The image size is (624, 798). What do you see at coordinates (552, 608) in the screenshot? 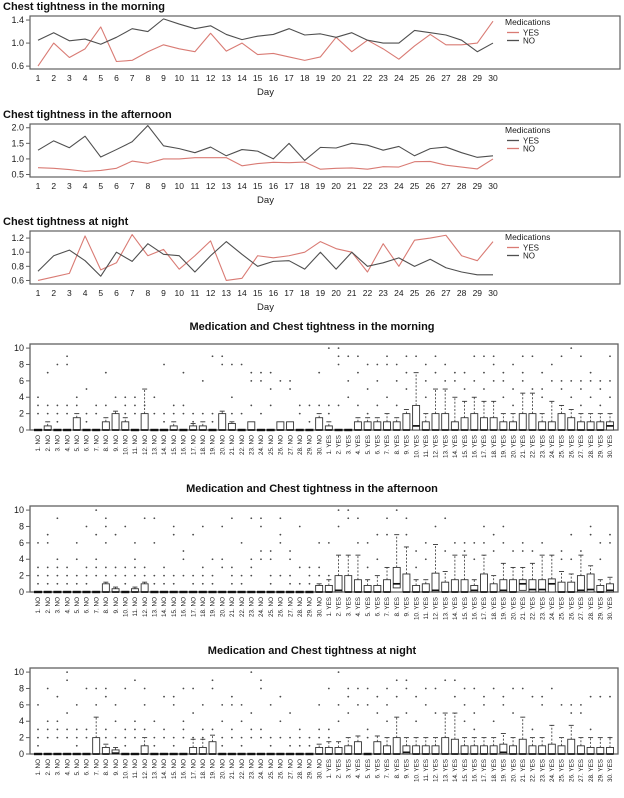
I see `svg-text: 24. YES` at bounding box center [552, 608].